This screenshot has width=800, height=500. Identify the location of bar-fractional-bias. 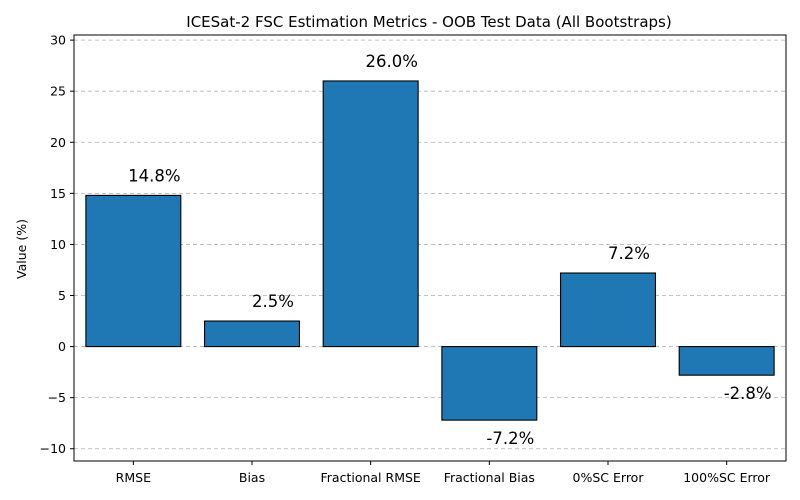
(489, 383).